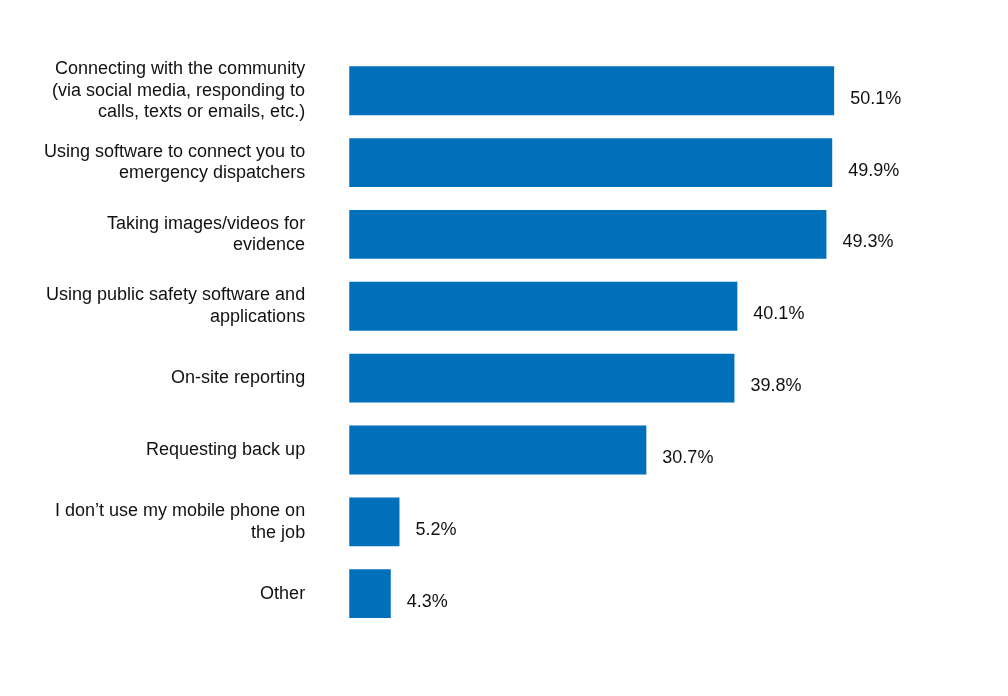 Image resolution: width=1008 pixels, height=696 pixels. Describe the element at coordinates (688, 456) in the screenshot. I see `data-label: 30.7%` at that location.